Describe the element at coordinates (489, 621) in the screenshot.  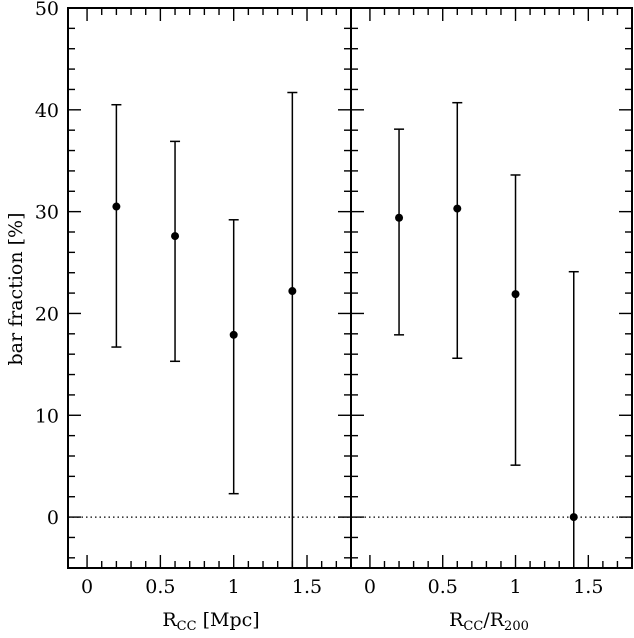
I see `x-axis-label-right: RCC/R200` at that location.